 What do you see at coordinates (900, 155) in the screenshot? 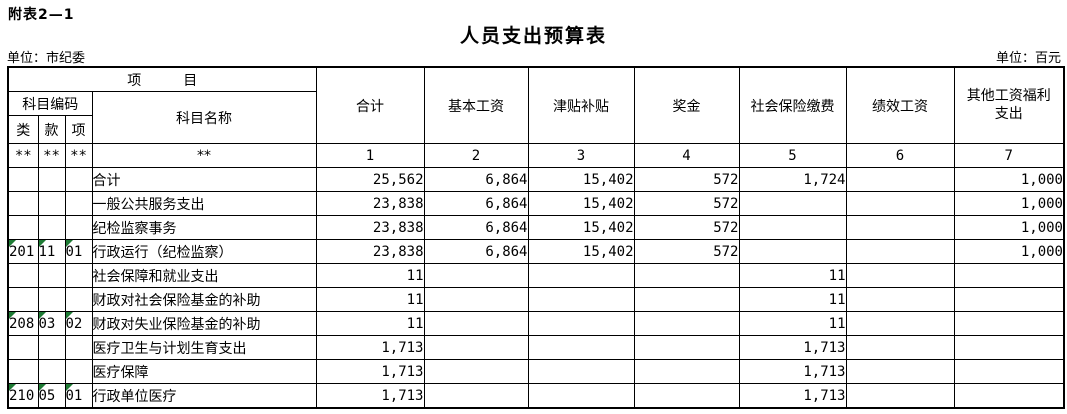
I see `cell-column-index: 6` at bounding box center [900, 155].